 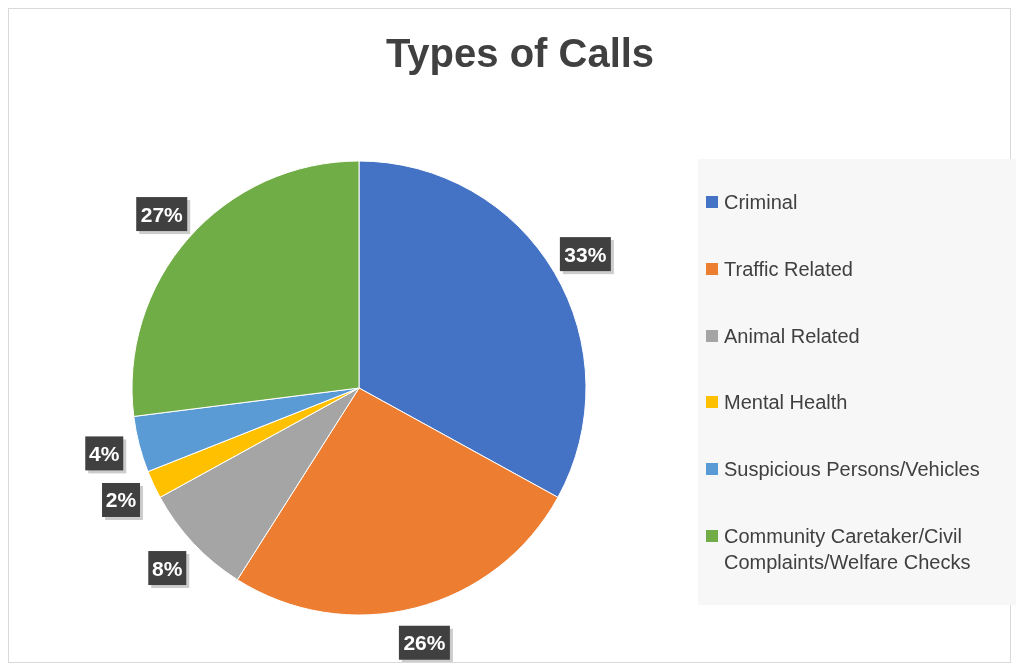 I want to click on data-label: 27%, so click(x=162, y=214).